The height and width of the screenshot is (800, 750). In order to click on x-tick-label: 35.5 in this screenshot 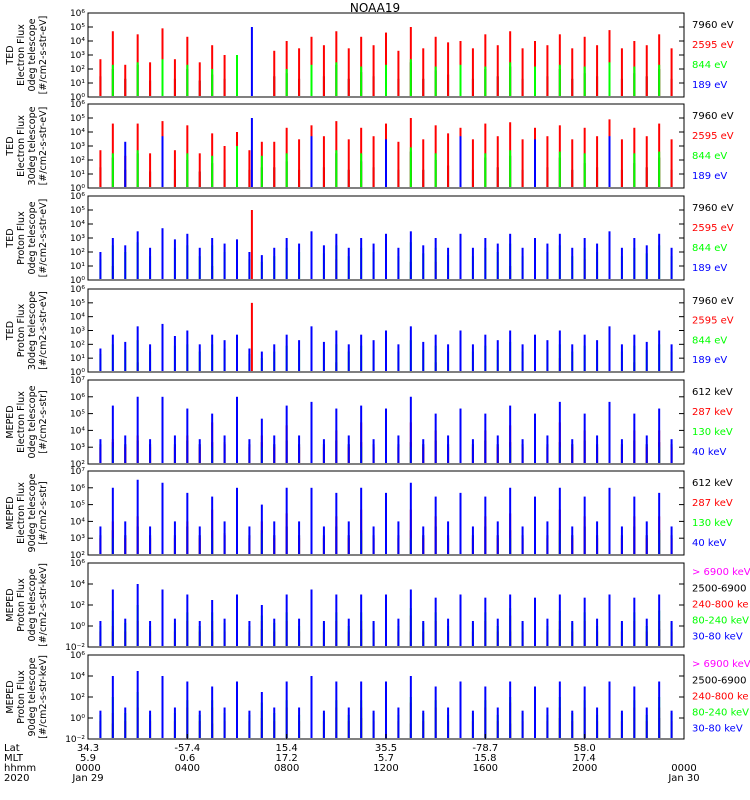, I will do `click(386, 748)`.